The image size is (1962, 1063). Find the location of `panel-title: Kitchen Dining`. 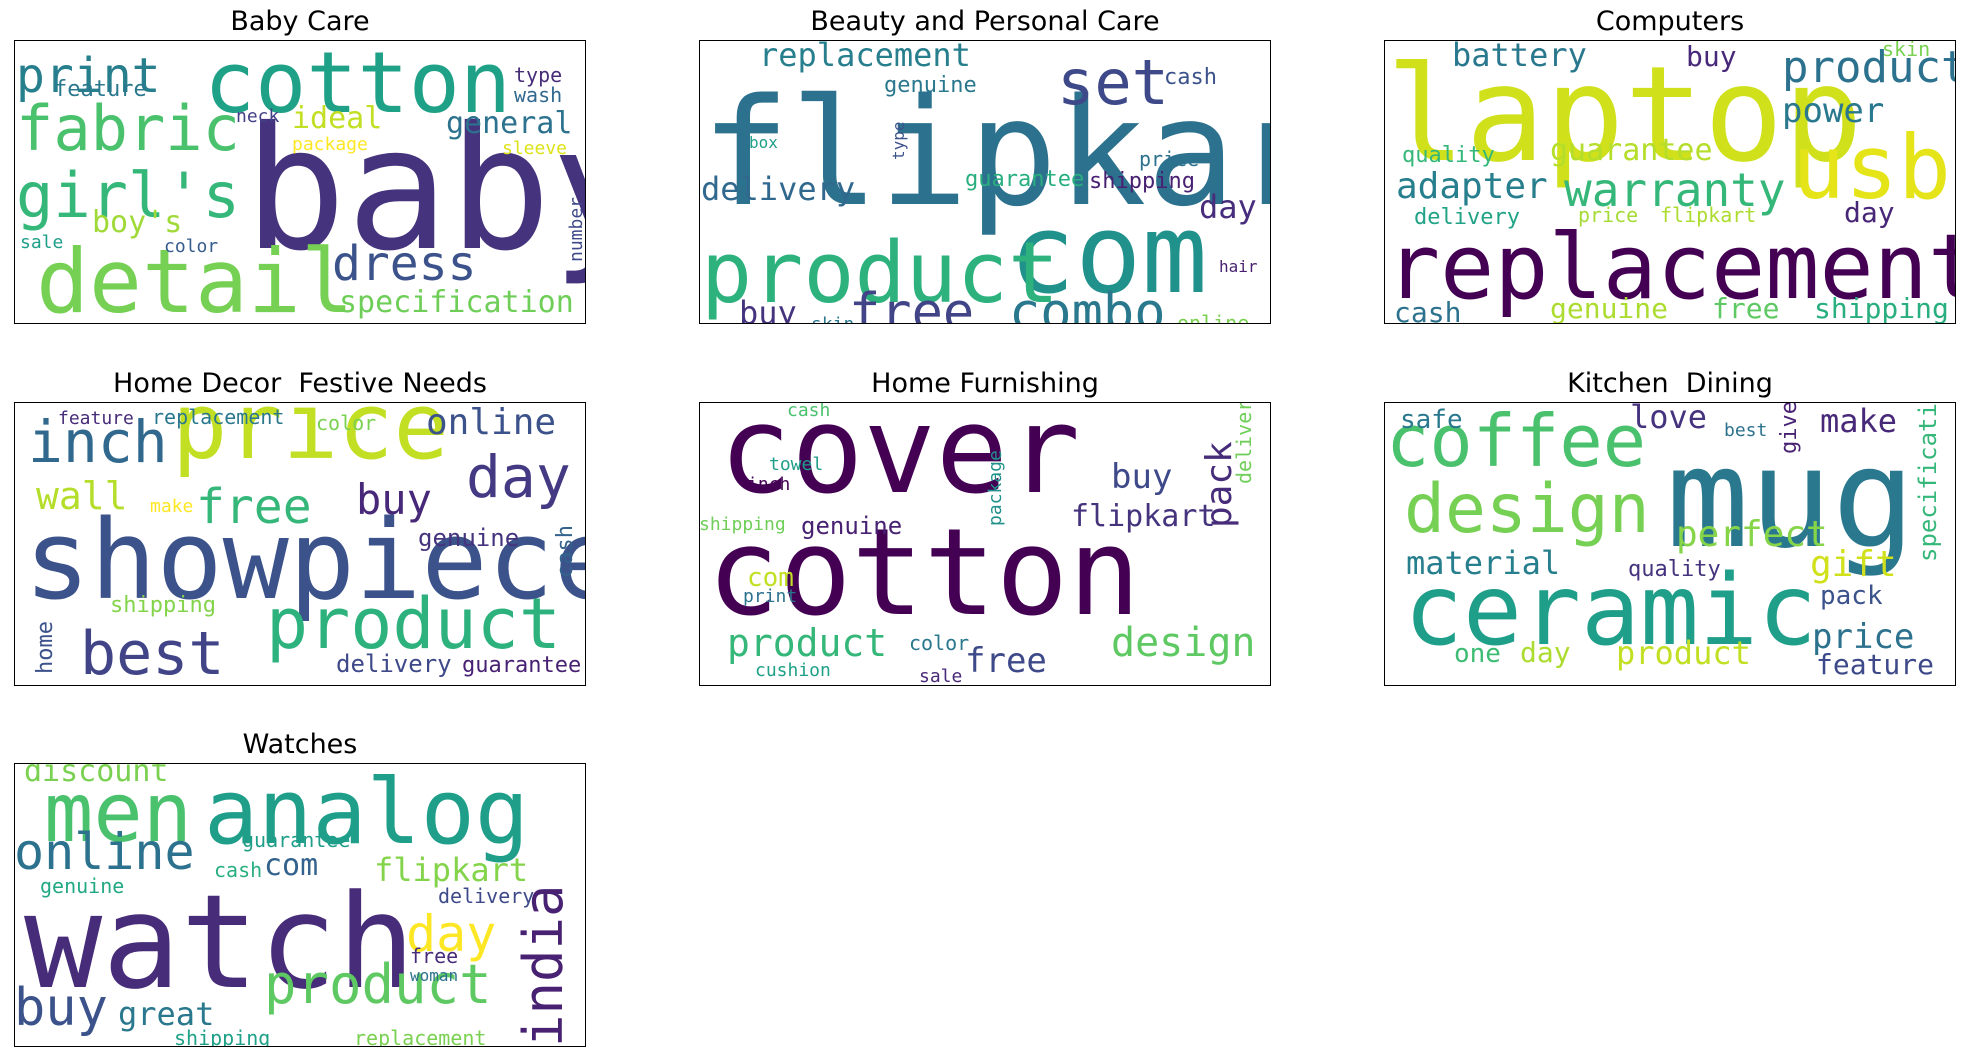

panel-title: Kitchen Dining is located at coordinates (1670, 383).